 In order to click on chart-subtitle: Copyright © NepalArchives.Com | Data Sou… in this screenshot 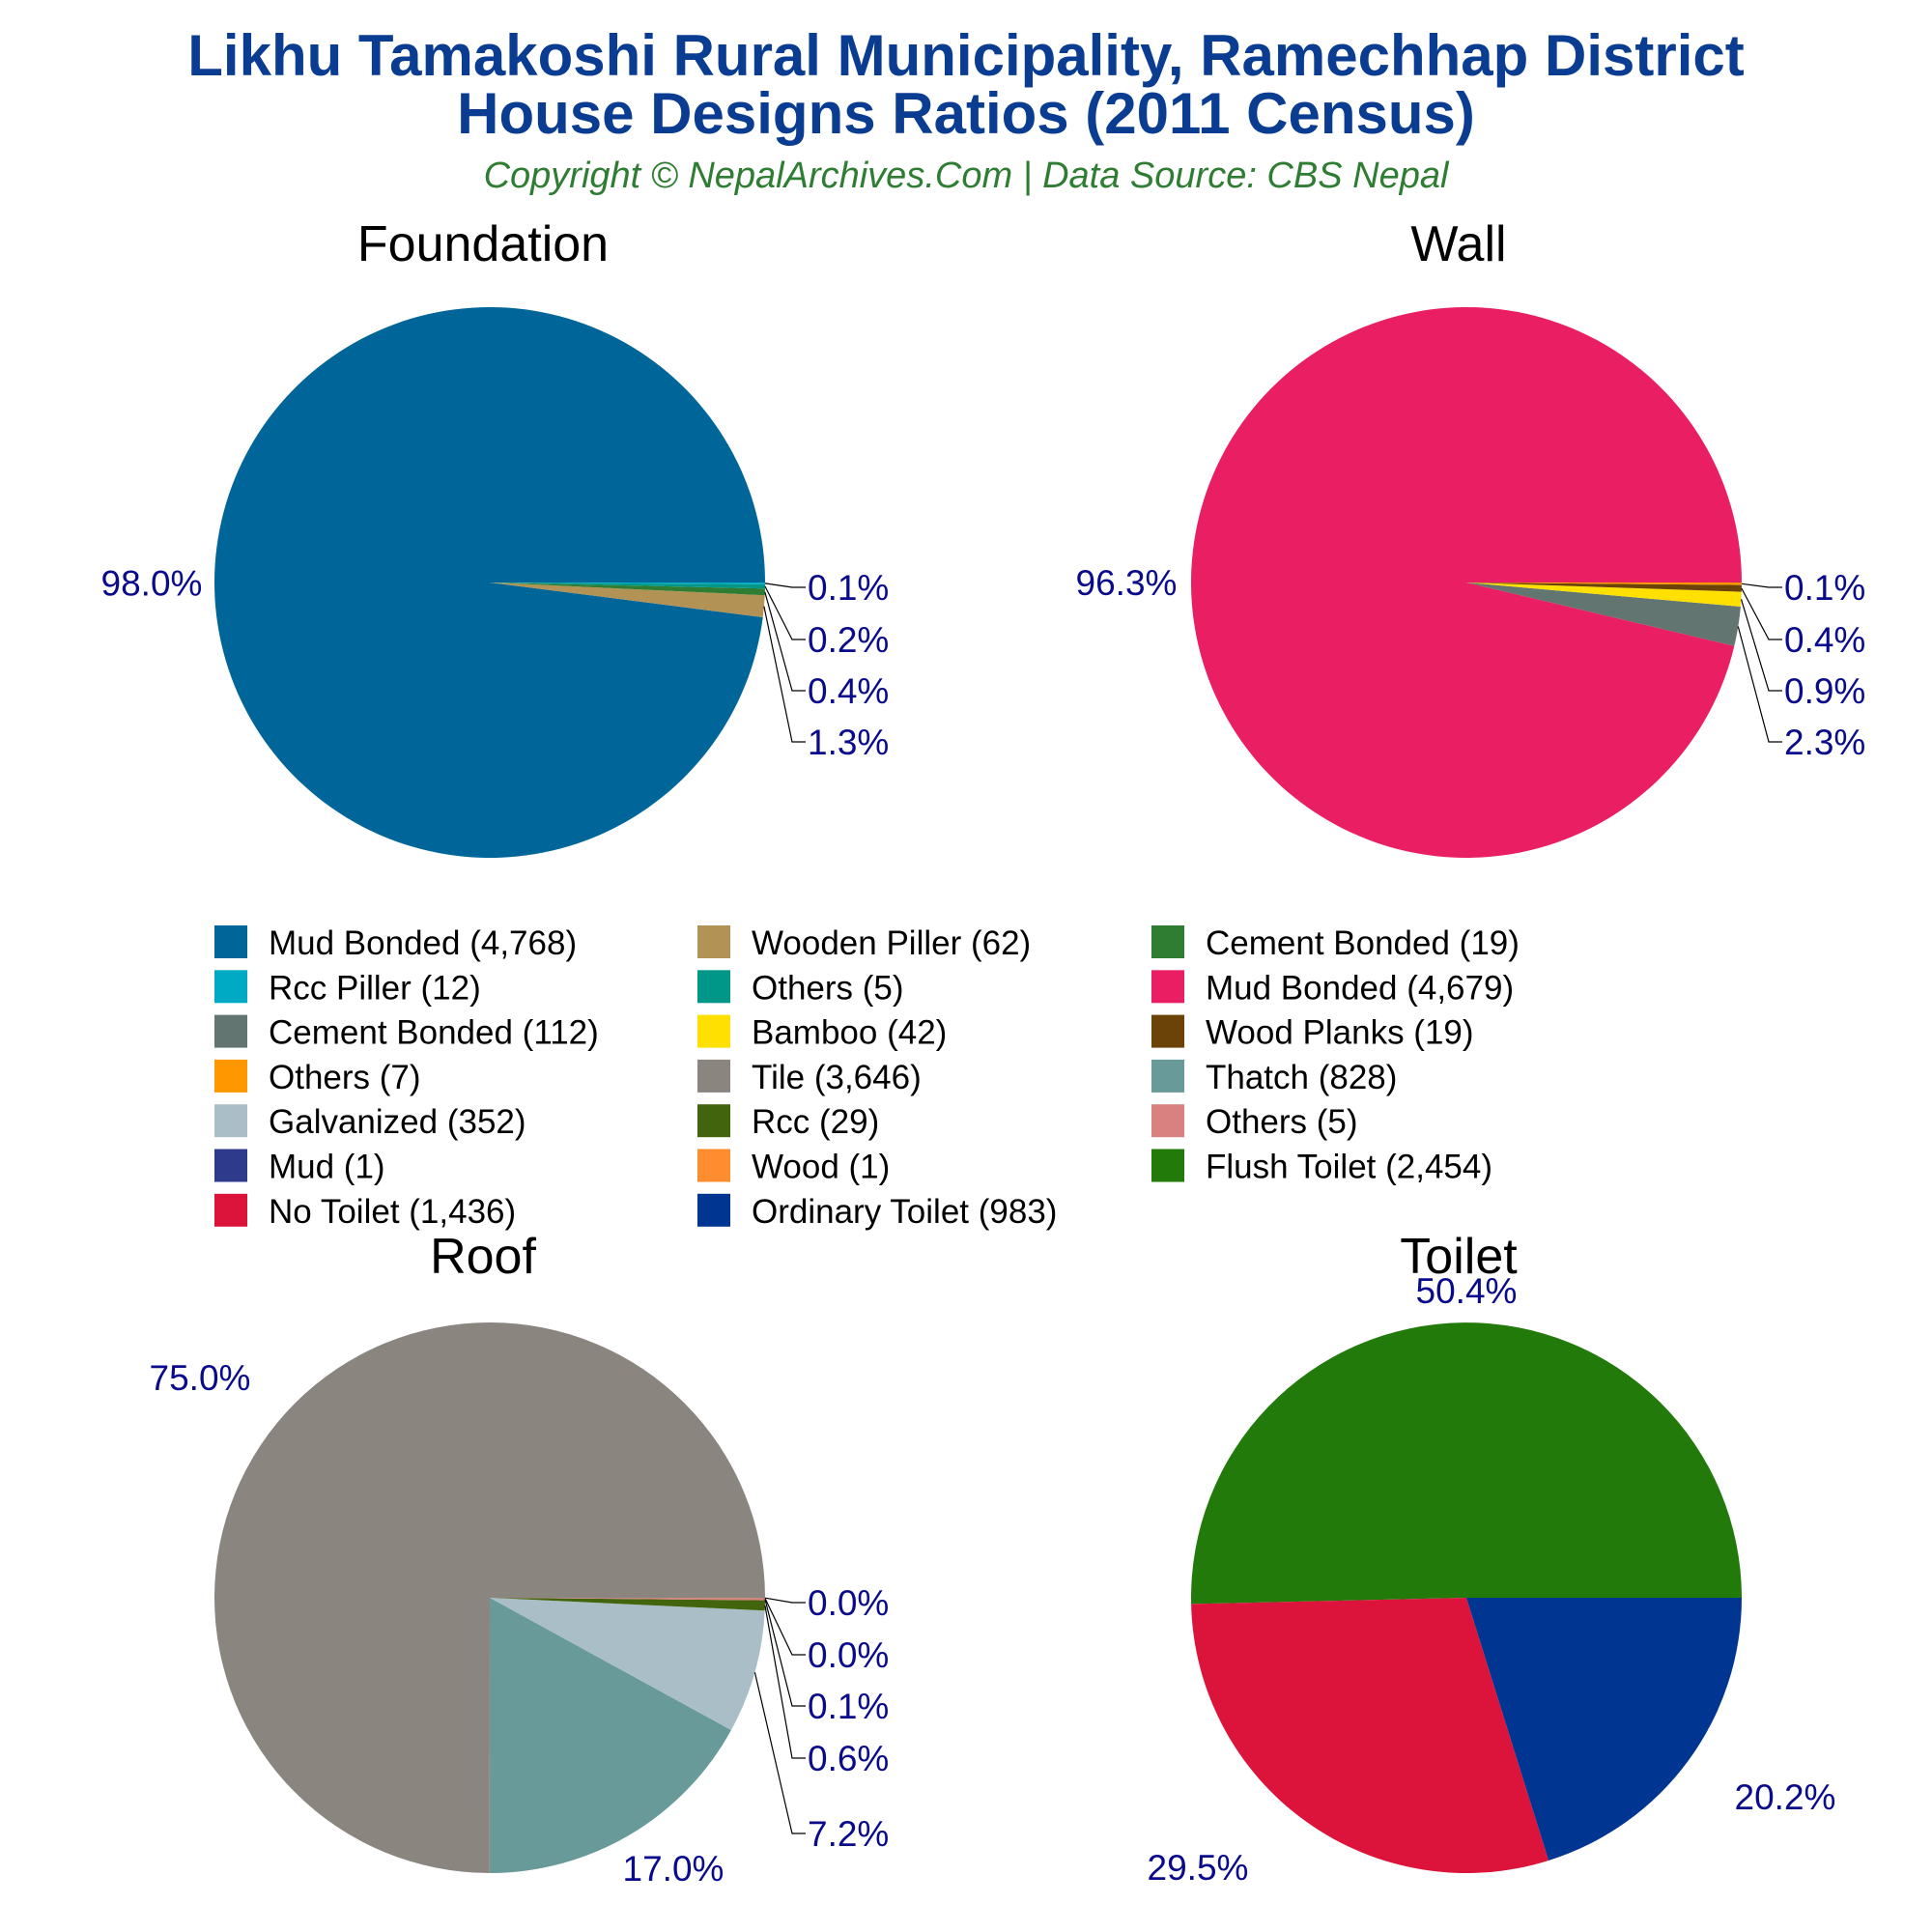, I will do `click(967, 176)`.